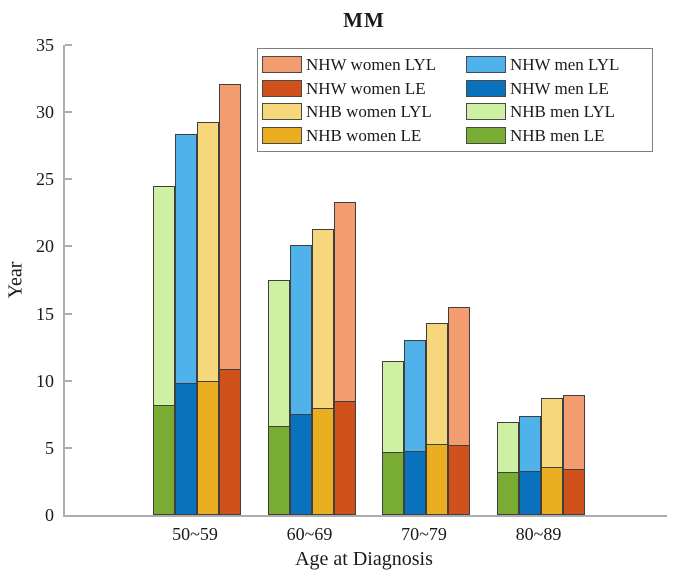 This screenshot has width=677, height=580. I want to click on legend-label: NHW women LYL, so click(371, 65).